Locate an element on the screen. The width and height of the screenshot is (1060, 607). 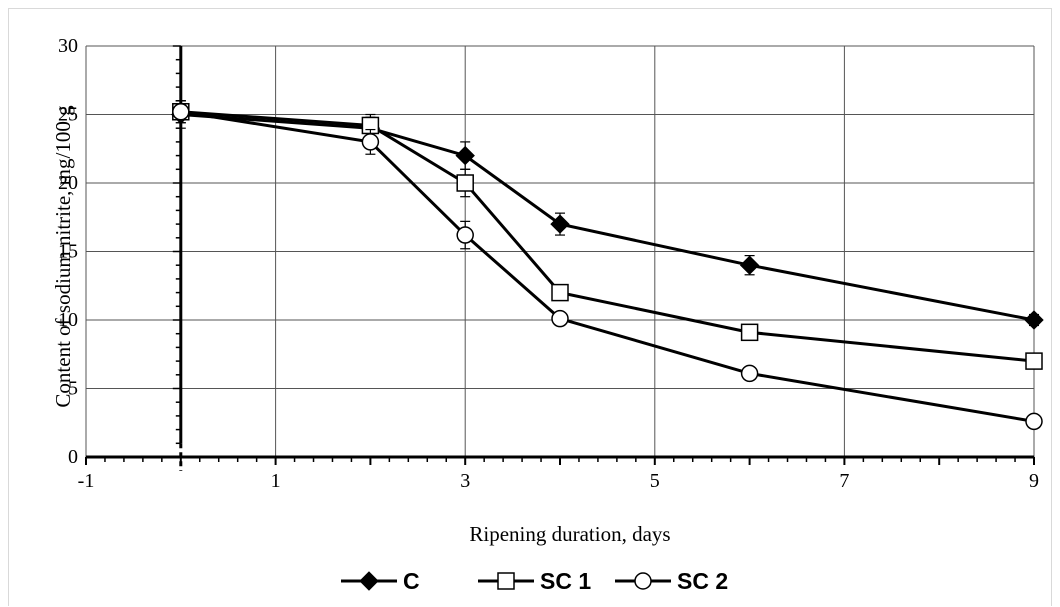
y-tick-label: 20 is located at coordinates (68, 183).